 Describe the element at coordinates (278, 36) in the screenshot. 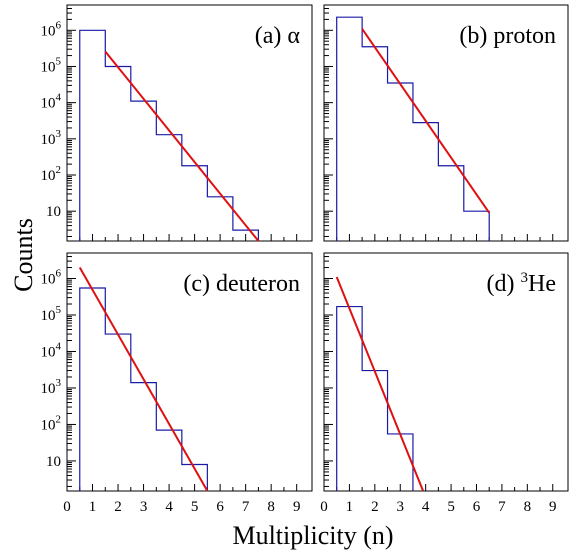

I see `panel-label: (a) α` at that location.